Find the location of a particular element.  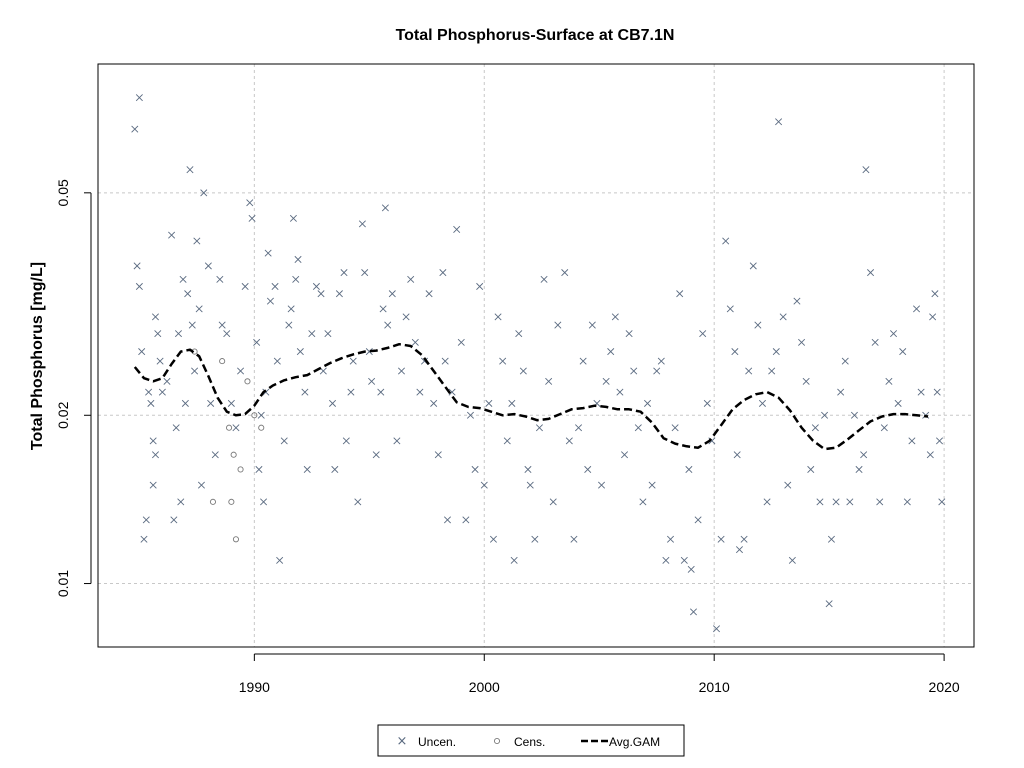

y-axis-label: Total Phosphorus [mg/L] is located at coordinates (37, 356).